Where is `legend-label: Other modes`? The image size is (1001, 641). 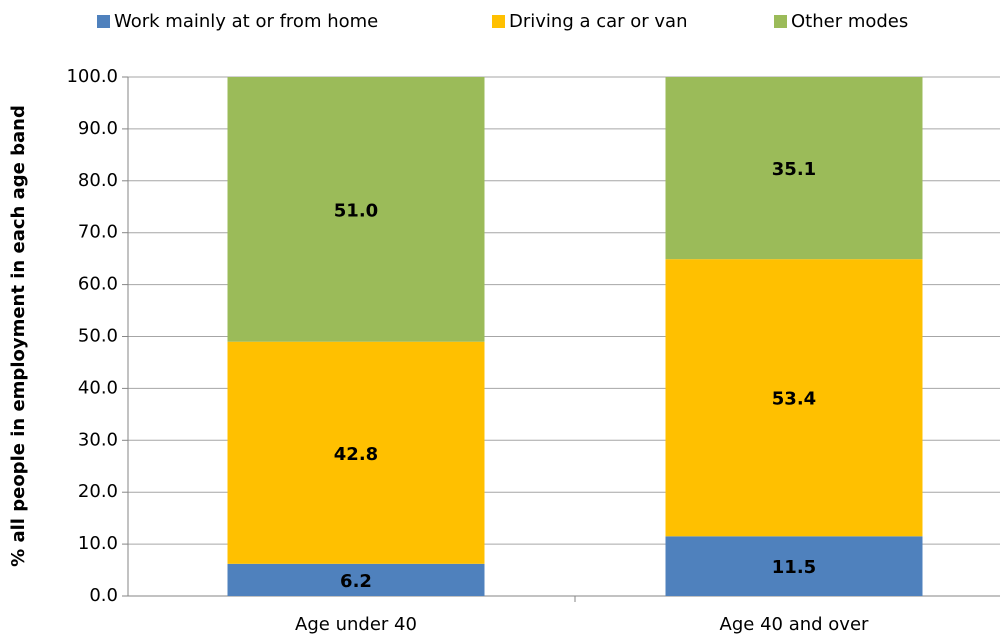 legend-label: Other modes is located at coordinates (849, 21).